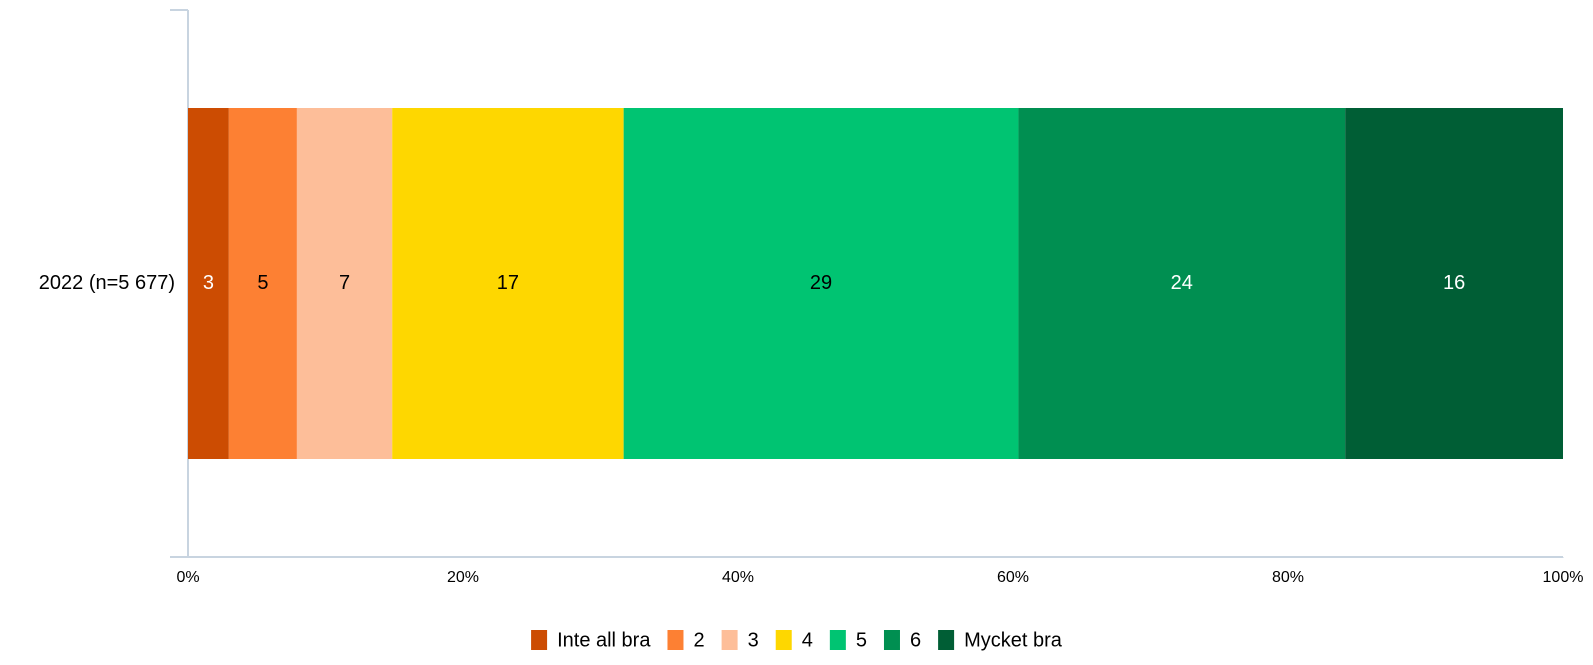  Describe the element at coordinates (1013, 577) in the screenshot. I see `x-tick-label: 60%` at that location.